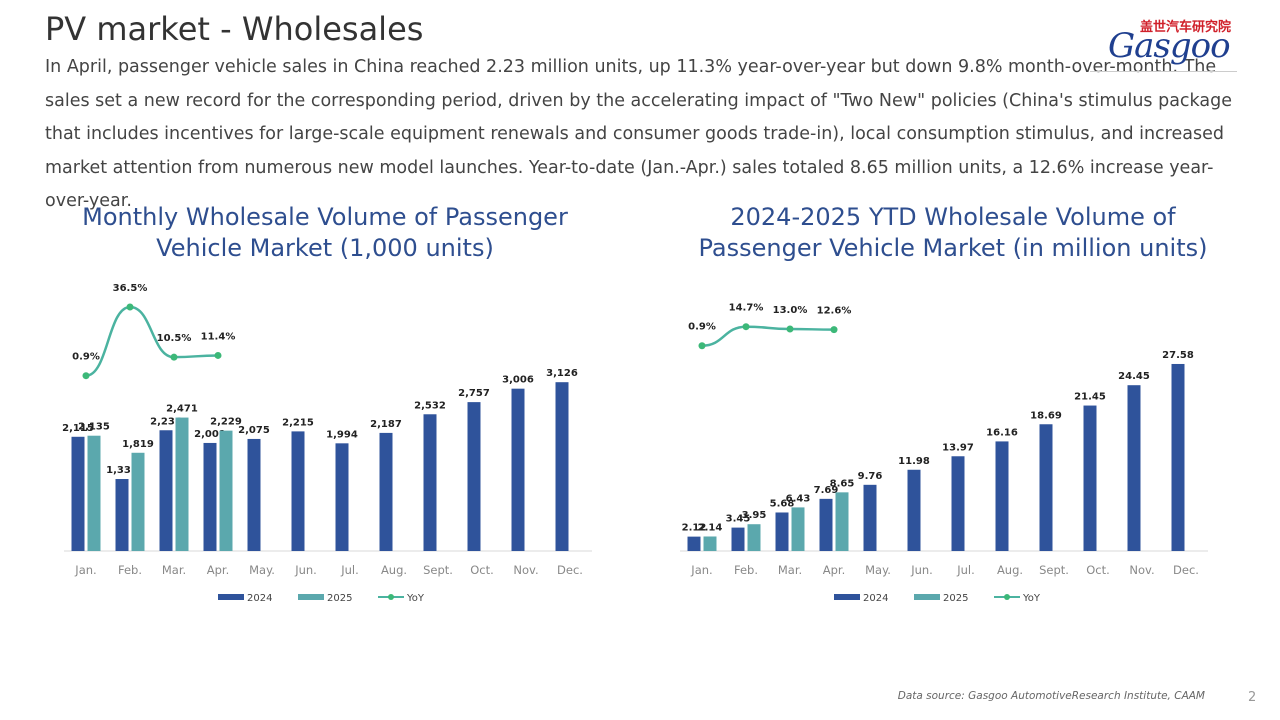  Describe the element at coordinates (166, 421) in the screenshot. I see `data-label: 2,236` at that location.